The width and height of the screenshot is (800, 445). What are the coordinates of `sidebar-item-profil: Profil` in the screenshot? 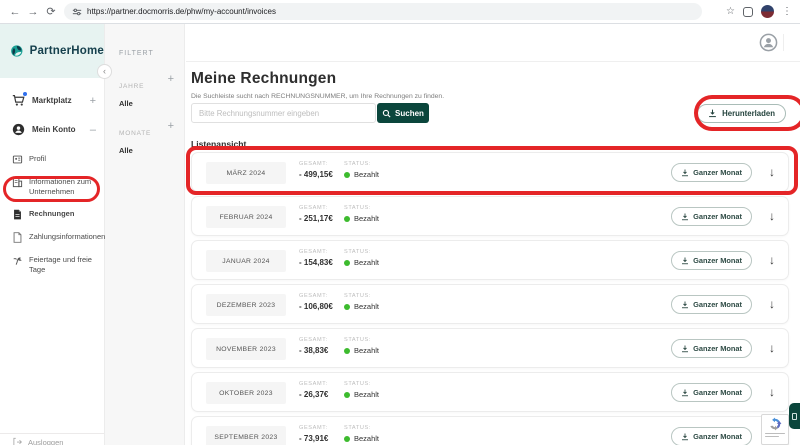 It's located at (52, 159).